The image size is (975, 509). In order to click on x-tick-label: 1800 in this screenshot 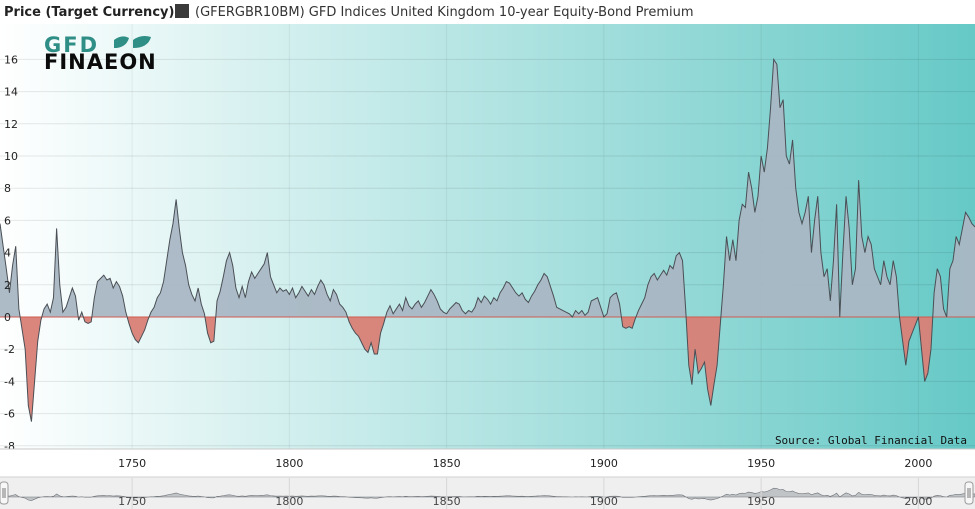, I will do `click(289, 463)`.